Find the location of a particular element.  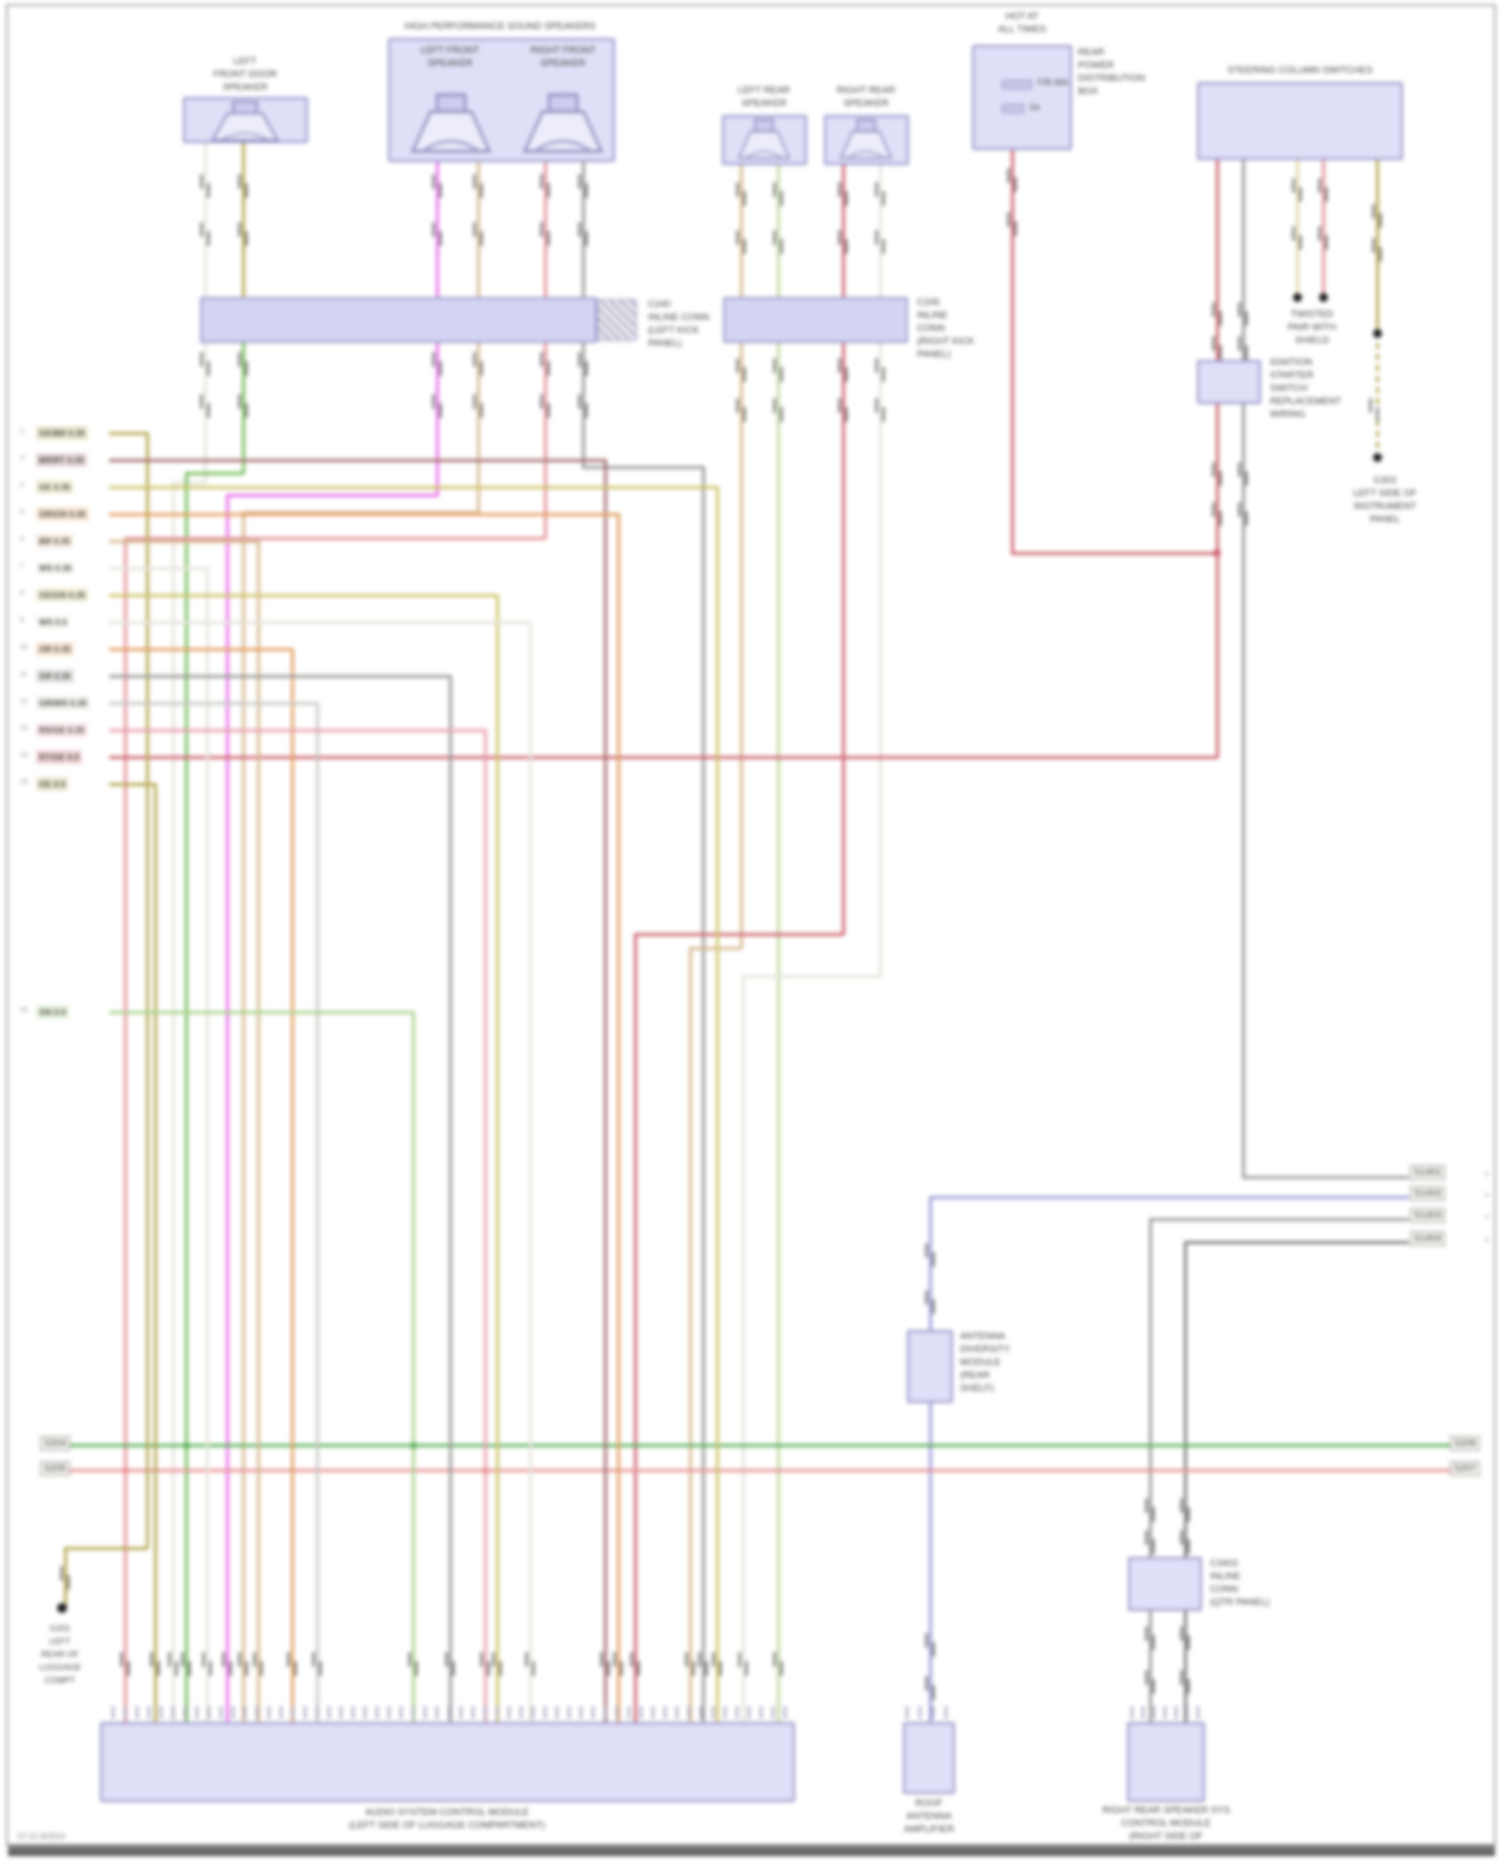

fuse-2-label: 5A is located at coordinates (1035, 107).